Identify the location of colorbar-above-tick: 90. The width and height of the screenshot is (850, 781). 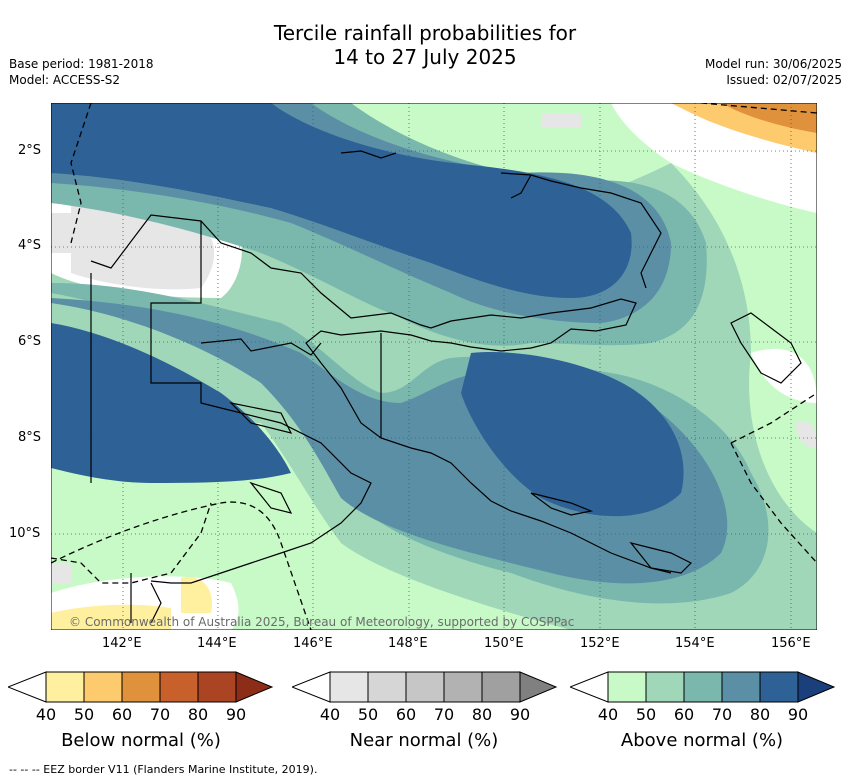
(798, 714).